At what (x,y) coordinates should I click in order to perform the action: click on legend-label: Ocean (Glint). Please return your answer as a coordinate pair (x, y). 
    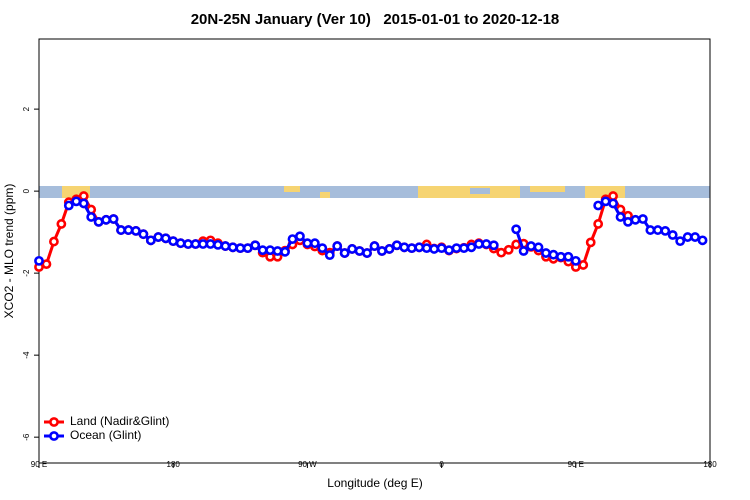
    Looking at the image, I should click on (105, 435).